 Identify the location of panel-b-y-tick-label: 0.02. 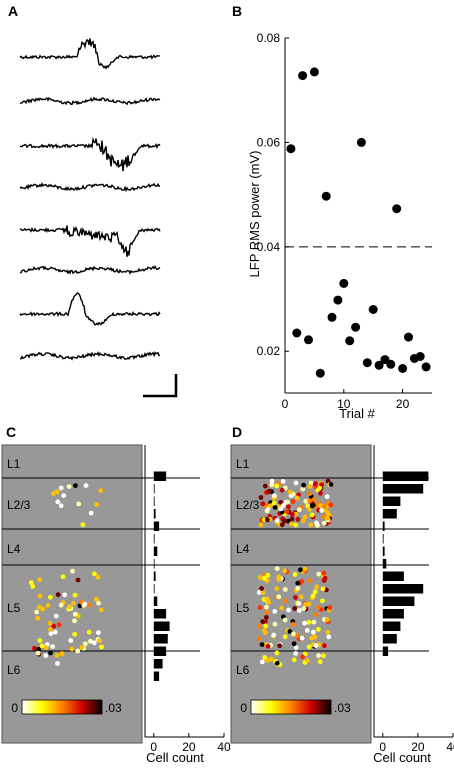
(269, 351).